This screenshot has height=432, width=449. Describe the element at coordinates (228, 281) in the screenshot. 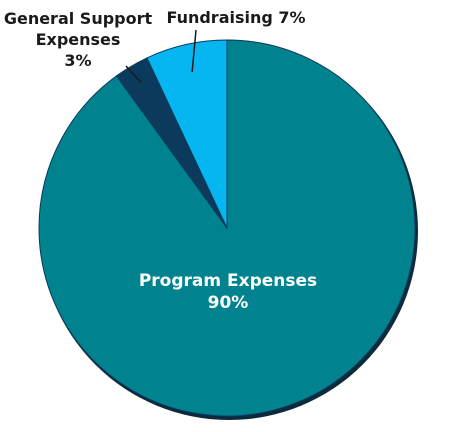

I see `label-program-expenses: Program Expenses` at that location.